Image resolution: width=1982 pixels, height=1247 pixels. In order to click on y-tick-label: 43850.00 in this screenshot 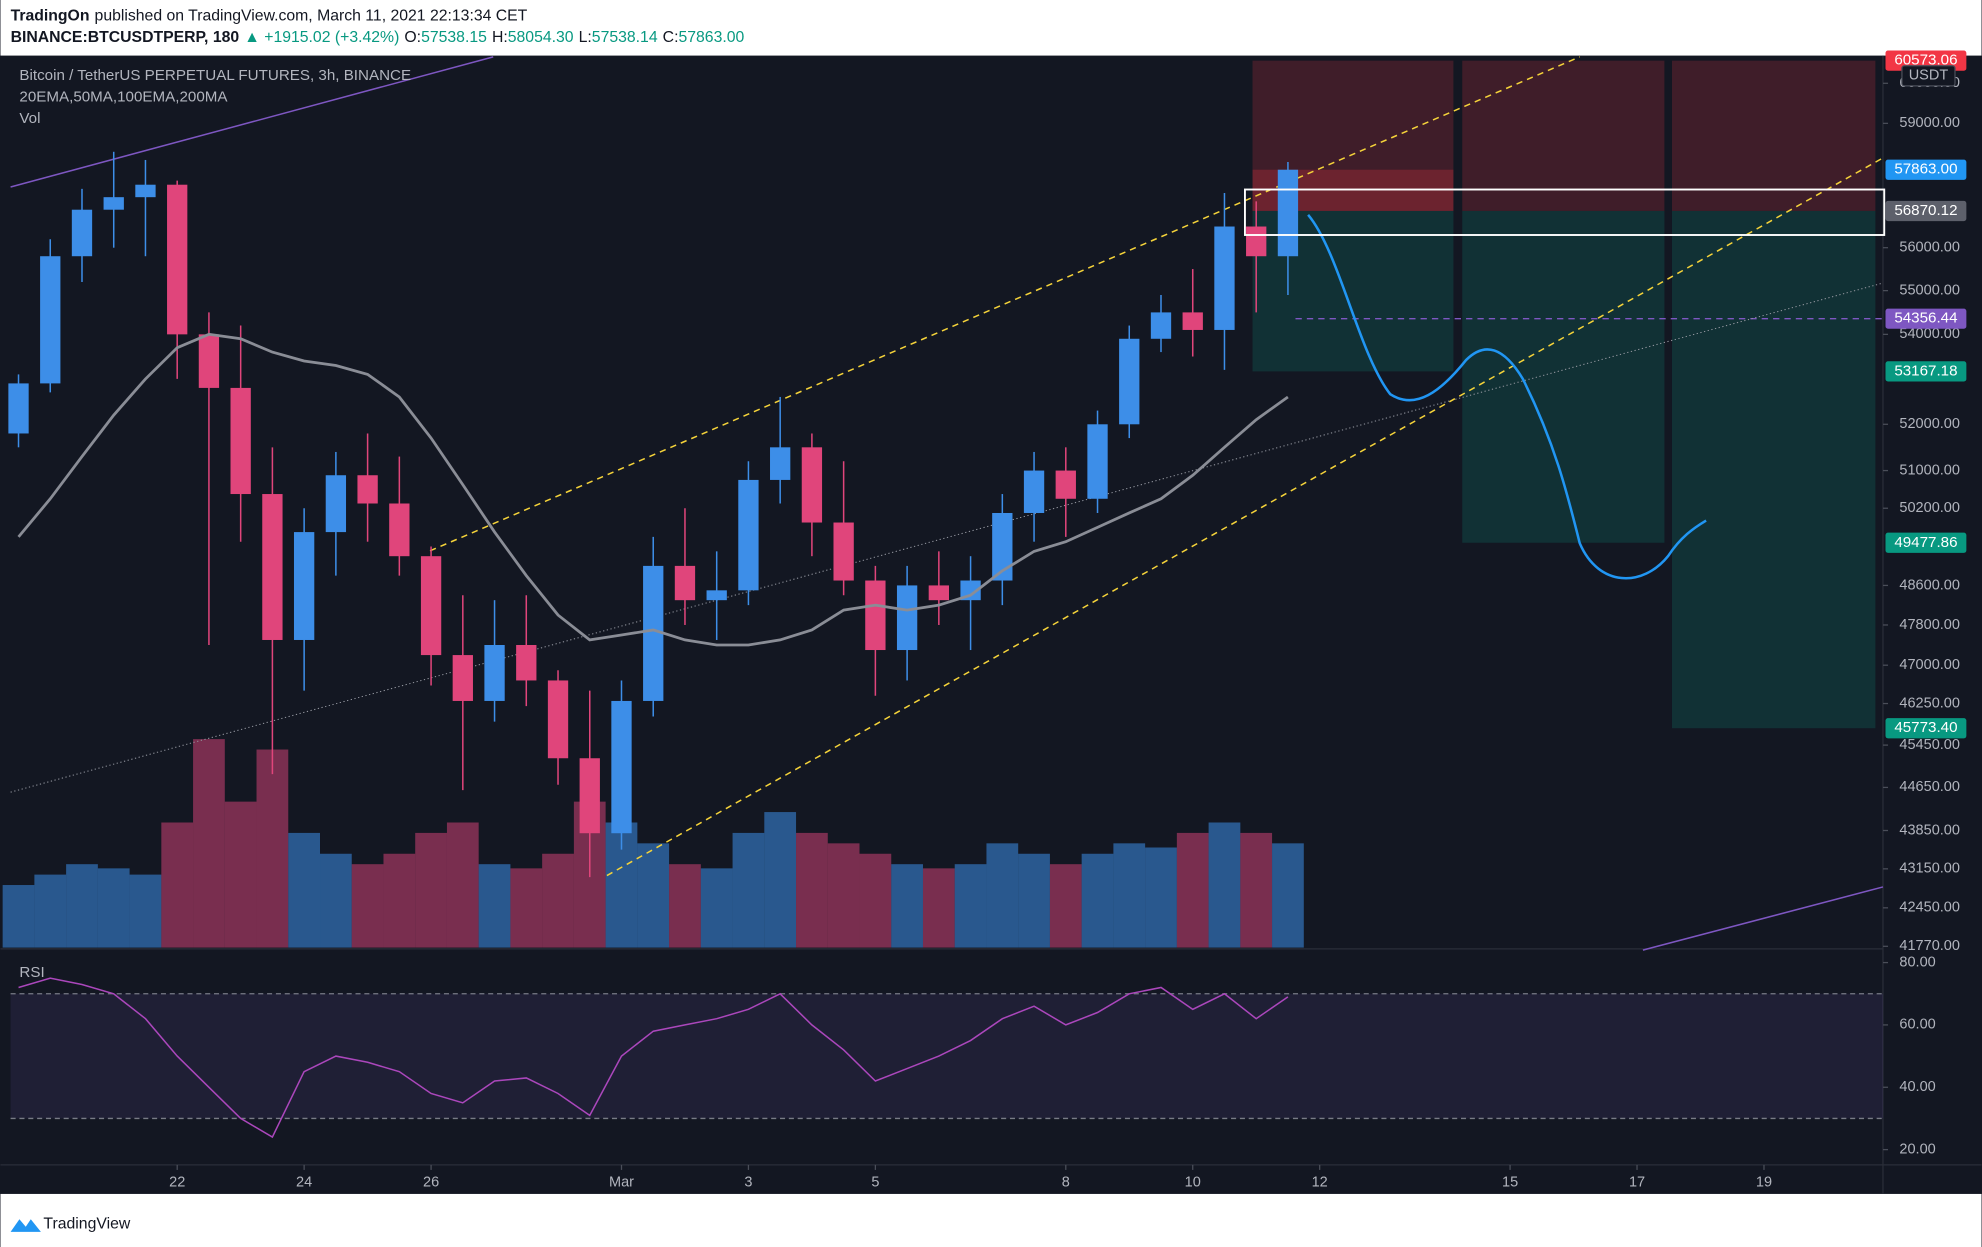, I will do `click(1929, 830)`.